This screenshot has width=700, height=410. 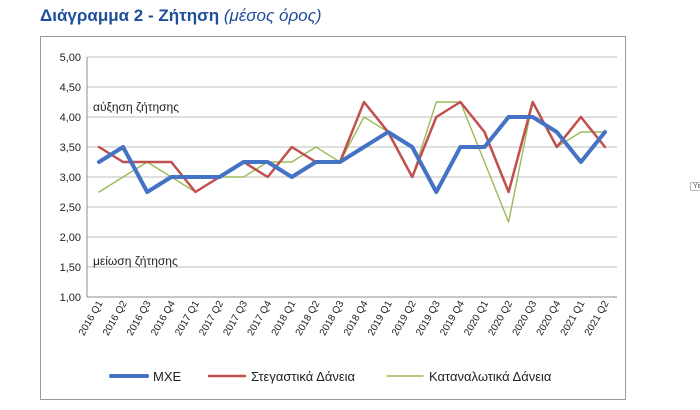 What do you see at coordinates (490, 376) in the screenshot?
I see `legend-label: Καταναλωτικά Δάνεια` at bounding box center [490, 376].